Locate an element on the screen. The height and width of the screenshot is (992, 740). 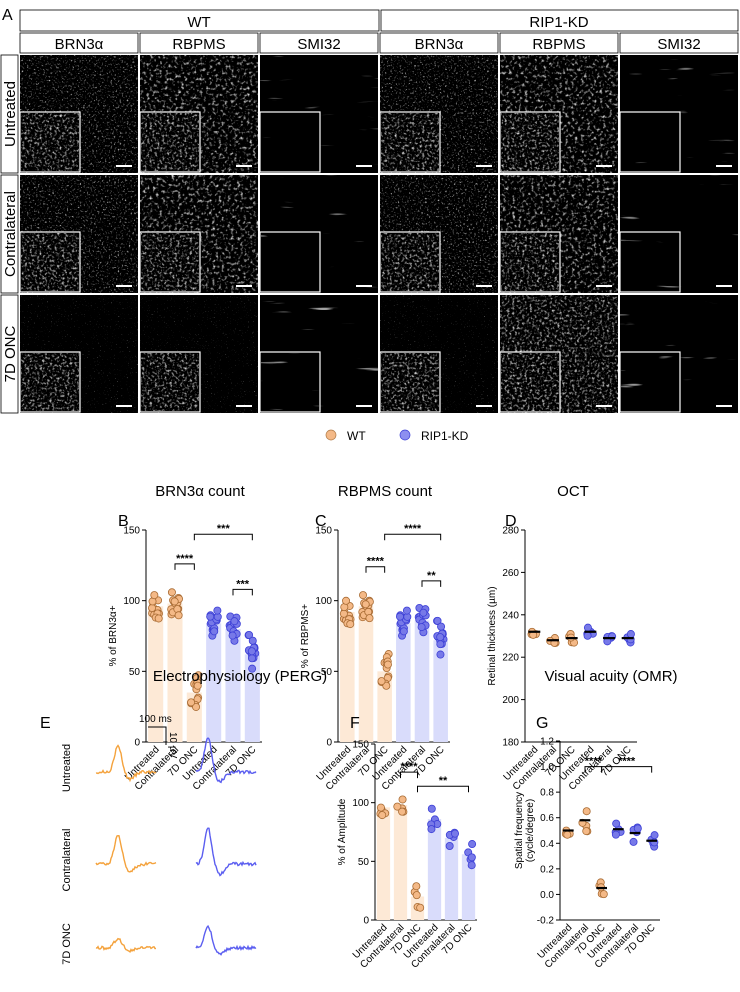
y-tick-label: 0.2 is located at coordinates (547, 869).